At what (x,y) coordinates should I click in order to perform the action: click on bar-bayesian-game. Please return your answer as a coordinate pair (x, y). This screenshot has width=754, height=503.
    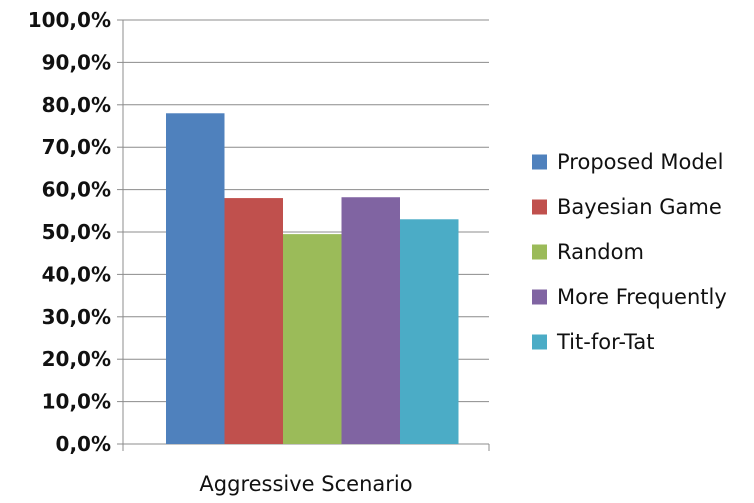
    Looking at the image, I should click on (253, 321).